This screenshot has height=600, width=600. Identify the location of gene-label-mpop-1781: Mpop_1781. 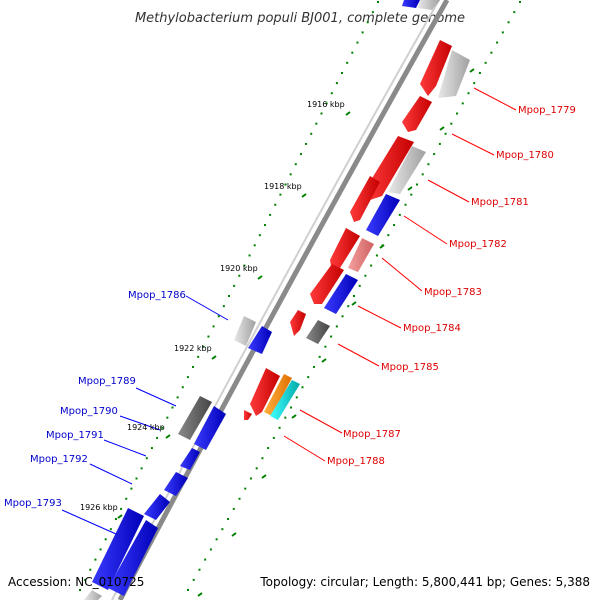
(500, 202).